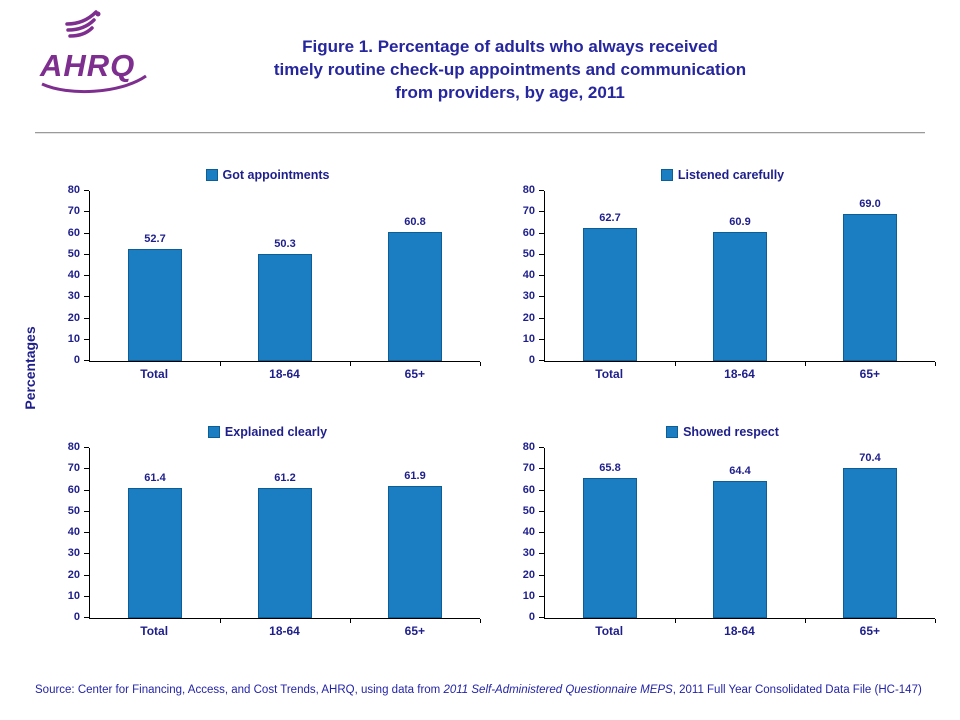 The width and height of the screenshot is (960, 720). Describe the element at coordinates (73, 532) in the screenshot. I see `y-tick-label: 40` at that location.